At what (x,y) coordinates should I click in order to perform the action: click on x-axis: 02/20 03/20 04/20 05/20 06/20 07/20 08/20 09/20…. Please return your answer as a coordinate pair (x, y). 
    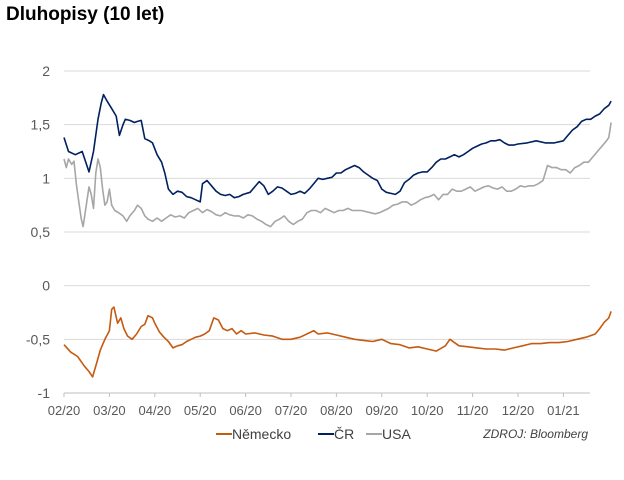
    Looking at the image, I should click on (319, 405).